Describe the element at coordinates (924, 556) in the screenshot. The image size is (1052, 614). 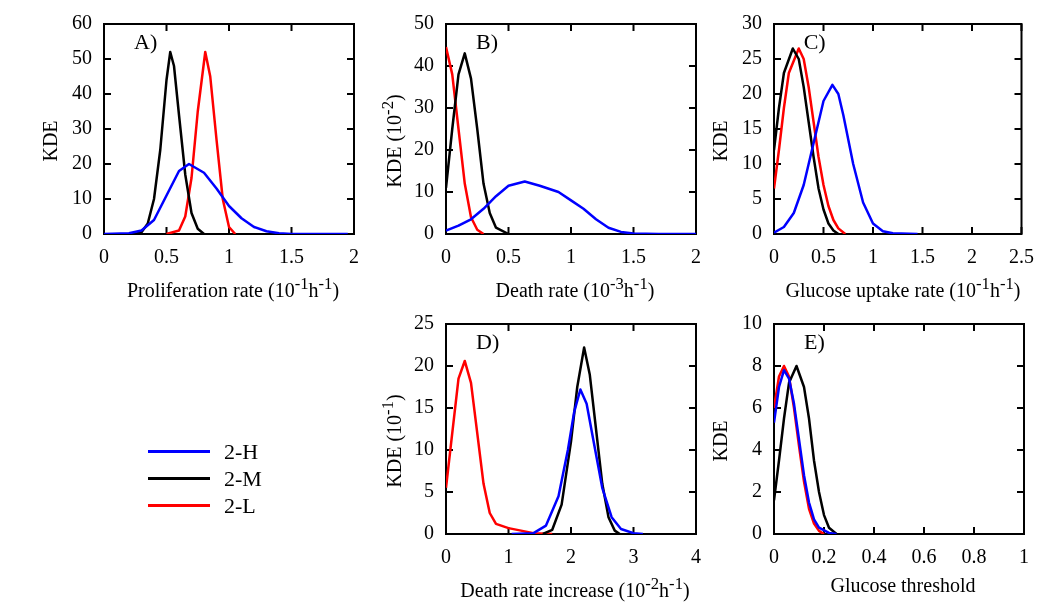
I see `x-tick-label: 0.6` at that location.